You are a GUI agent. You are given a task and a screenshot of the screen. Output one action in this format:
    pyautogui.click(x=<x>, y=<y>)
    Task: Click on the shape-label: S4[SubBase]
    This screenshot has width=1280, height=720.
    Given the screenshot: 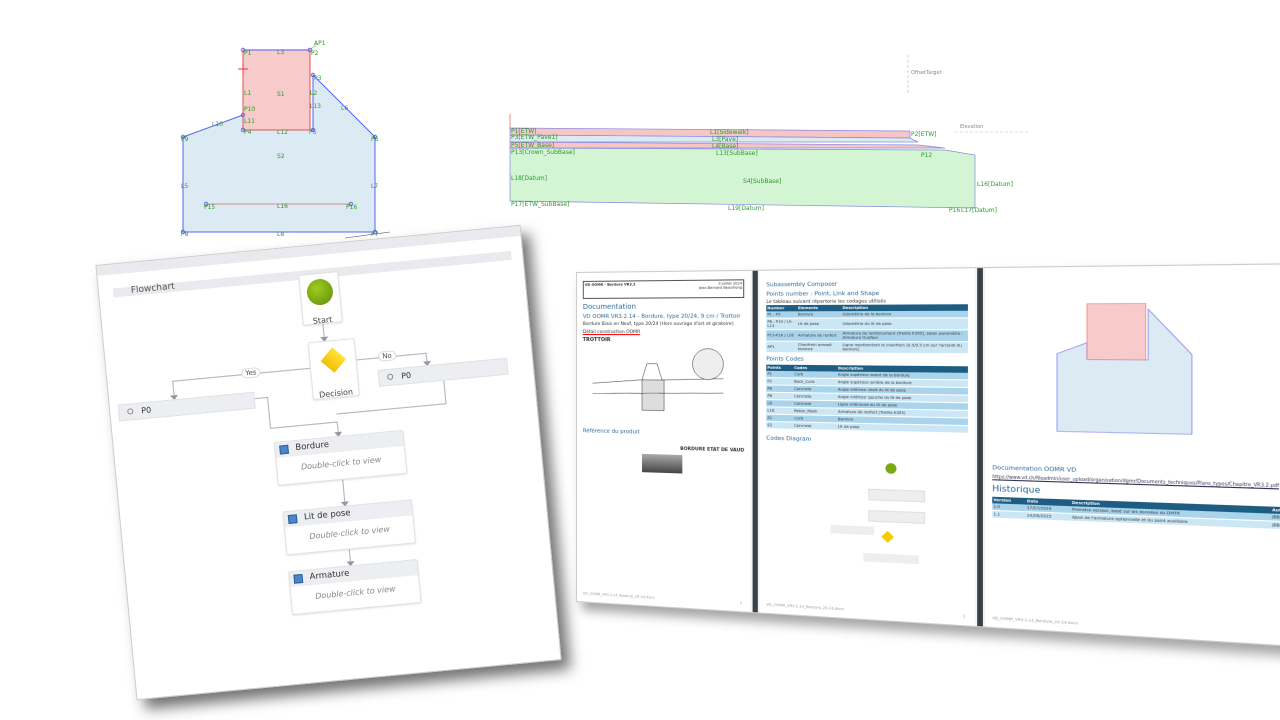 What is the action you would take?
    pyautogui.click(x=762, y=181)
    